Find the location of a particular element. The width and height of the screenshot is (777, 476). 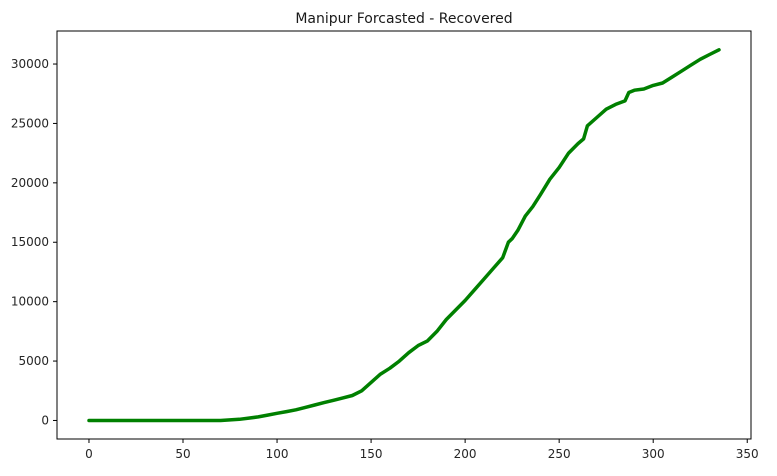

x-tick-label: 150 is located at coordinates (371, 454).